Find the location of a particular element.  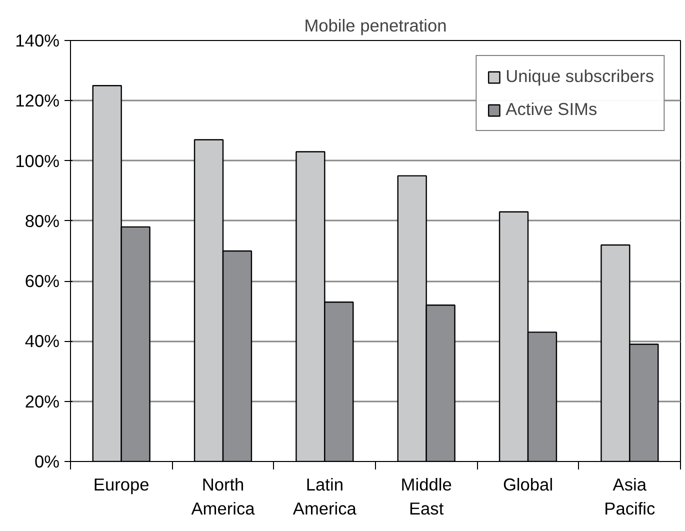

y-tick-label: 0% is located at coordinates (47, 462).